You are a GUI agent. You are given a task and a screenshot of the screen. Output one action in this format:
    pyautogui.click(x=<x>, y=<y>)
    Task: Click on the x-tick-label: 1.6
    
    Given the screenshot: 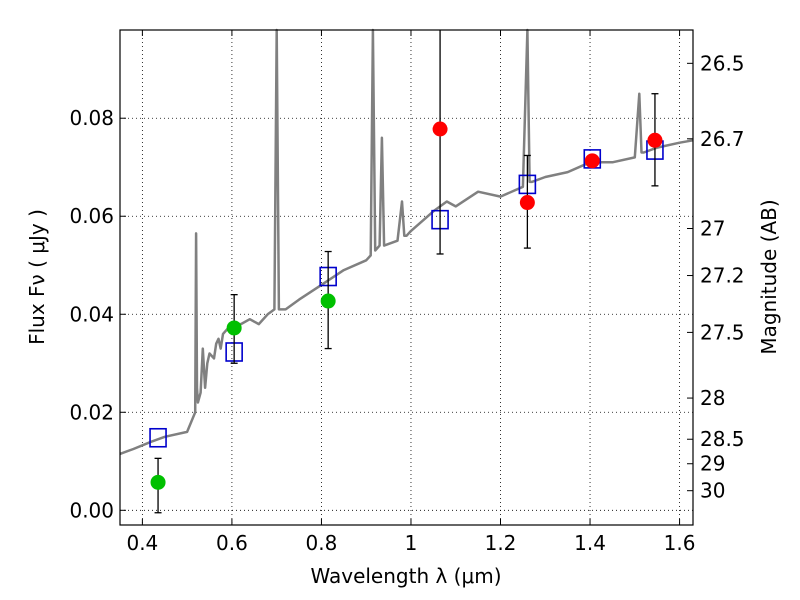 What is the action you would take?
    pyautogui.click(x=680, y=543)
    